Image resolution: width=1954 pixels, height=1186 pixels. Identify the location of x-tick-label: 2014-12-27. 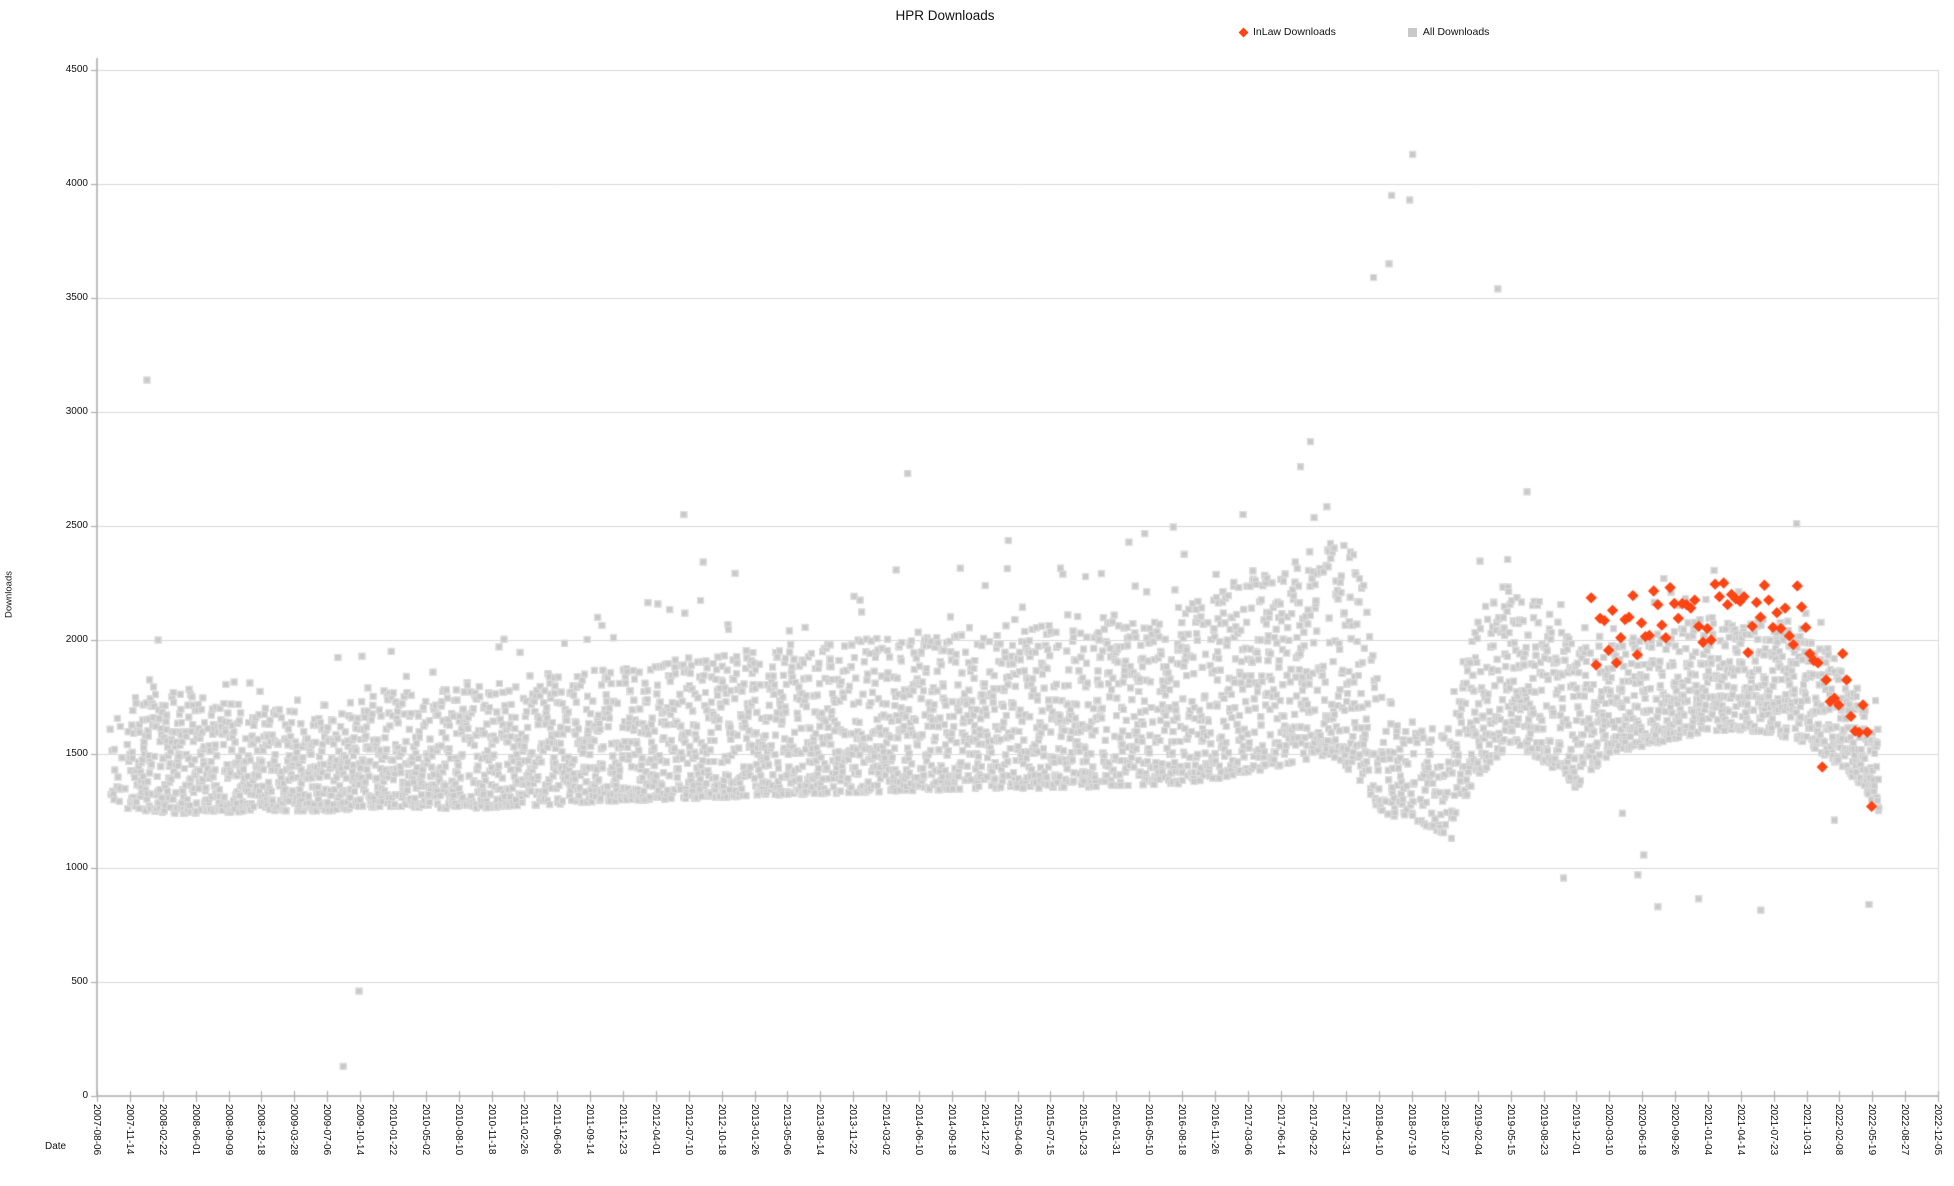
(984, 1130).